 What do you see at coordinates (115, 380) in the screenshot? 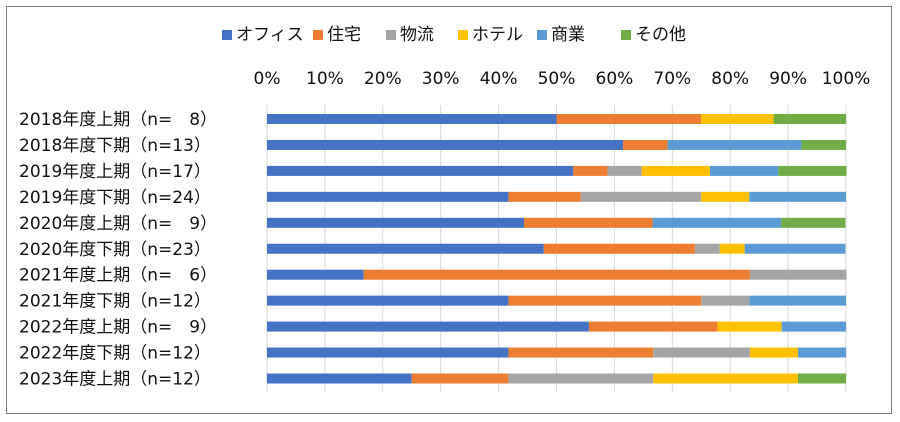
I see `category-label: 2023年度上期（n=12）` at bounding box center [115, 380].